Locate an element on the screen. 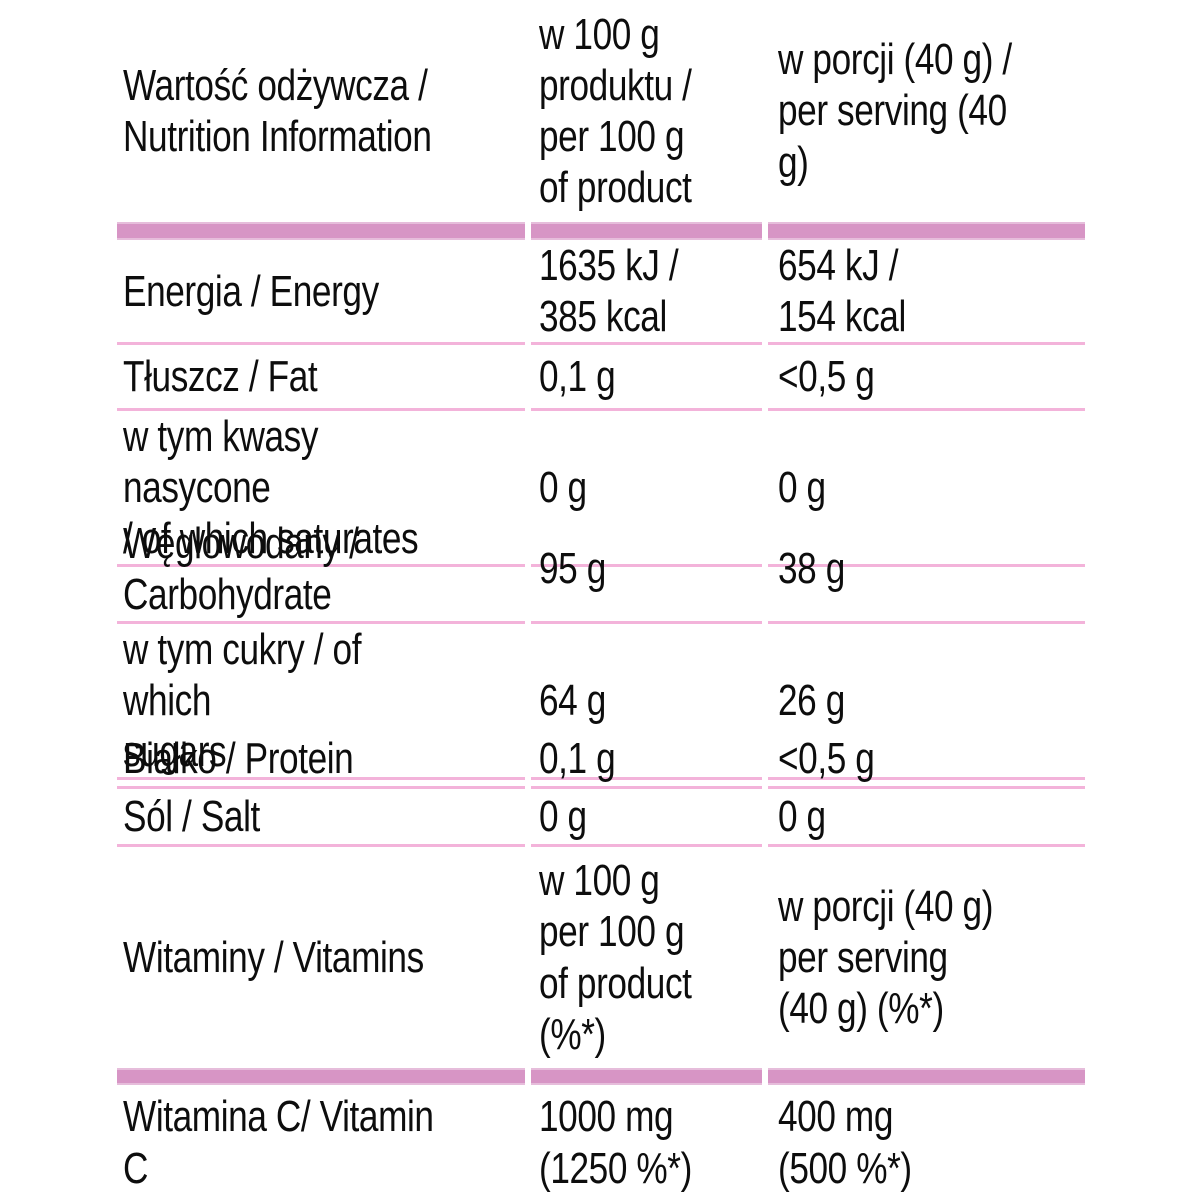 The image size is (1200, 1200). row-label: Tłuszcz / Fat is located at coordinates (220, 376).